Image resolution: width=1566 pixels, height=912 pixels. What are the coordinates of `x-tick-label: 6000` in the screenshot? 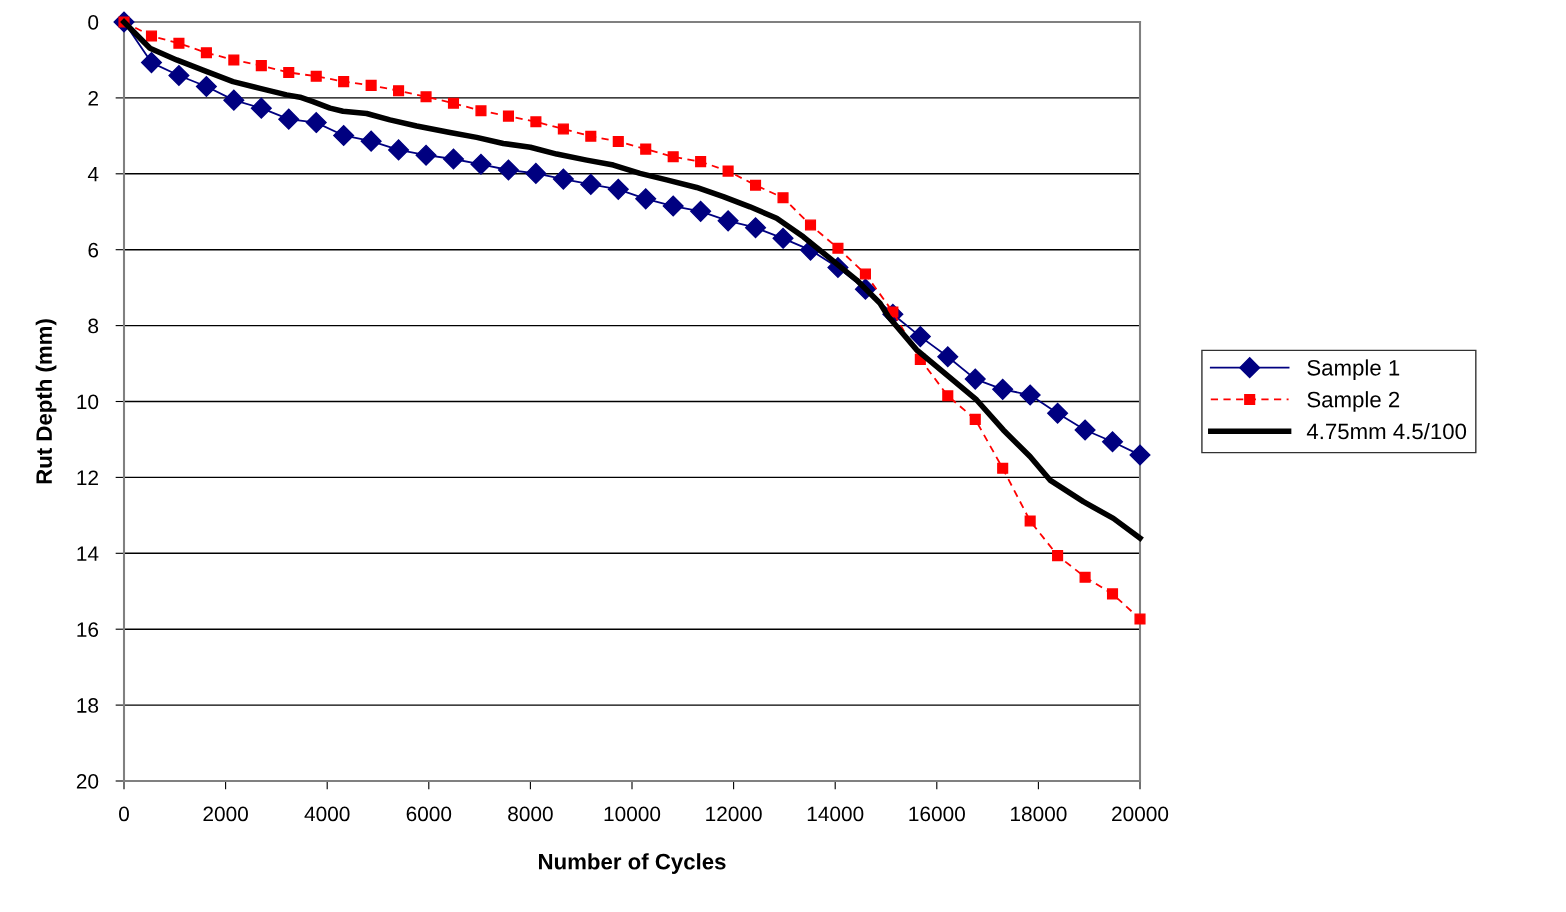 It's located at (429, 814).